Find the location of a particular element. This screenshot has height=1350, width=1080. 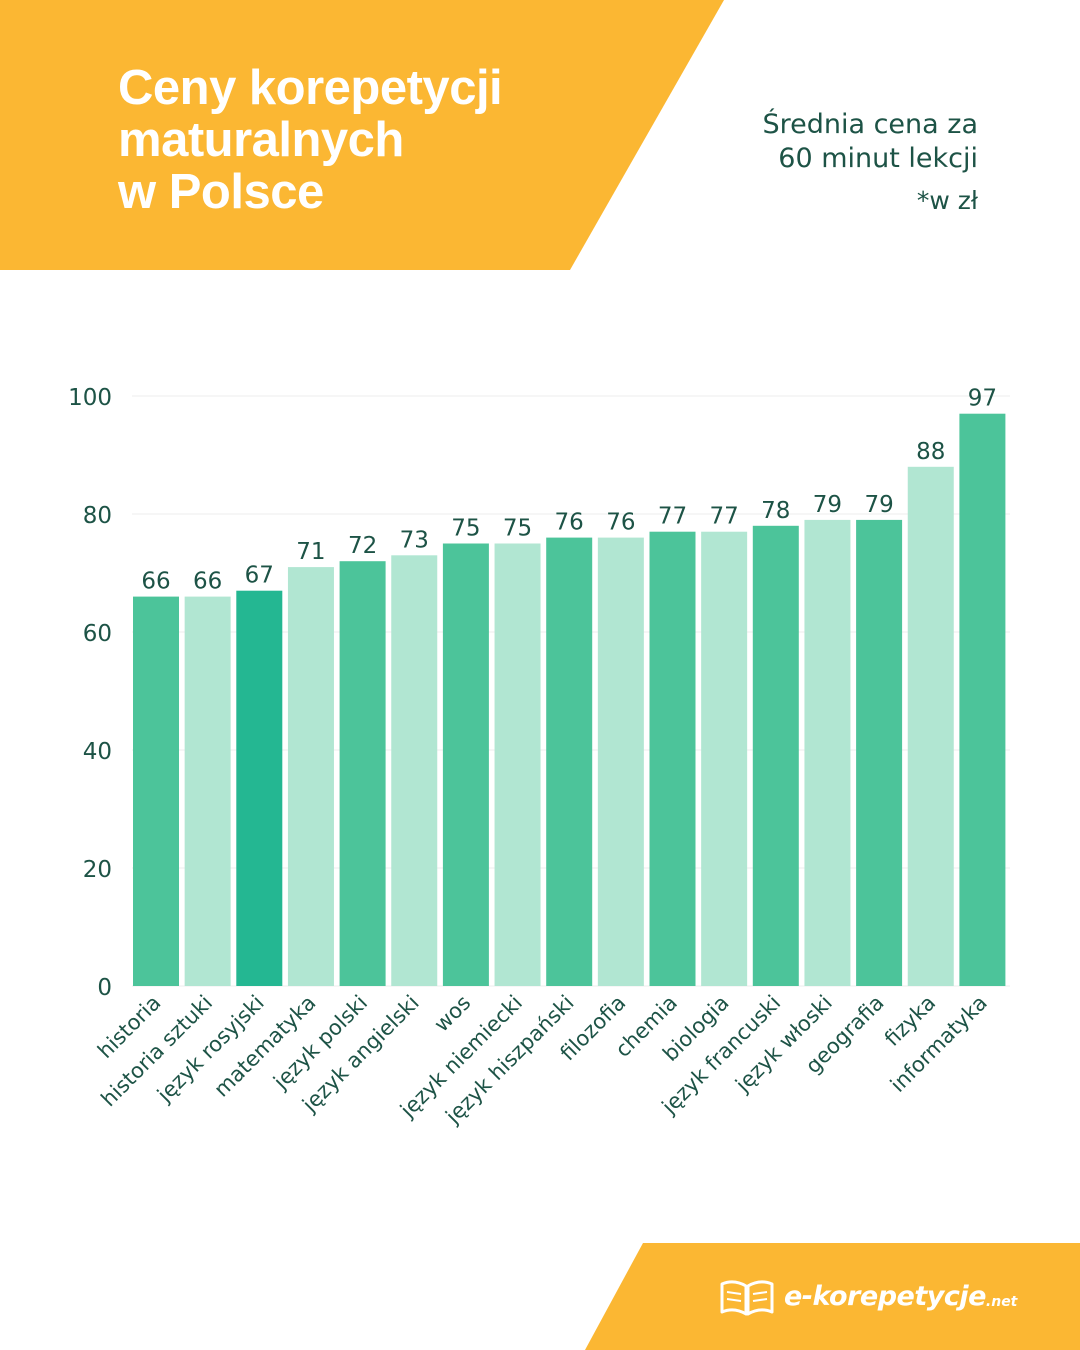

logo-tld: .net is located at coordinates (1001, 1302).